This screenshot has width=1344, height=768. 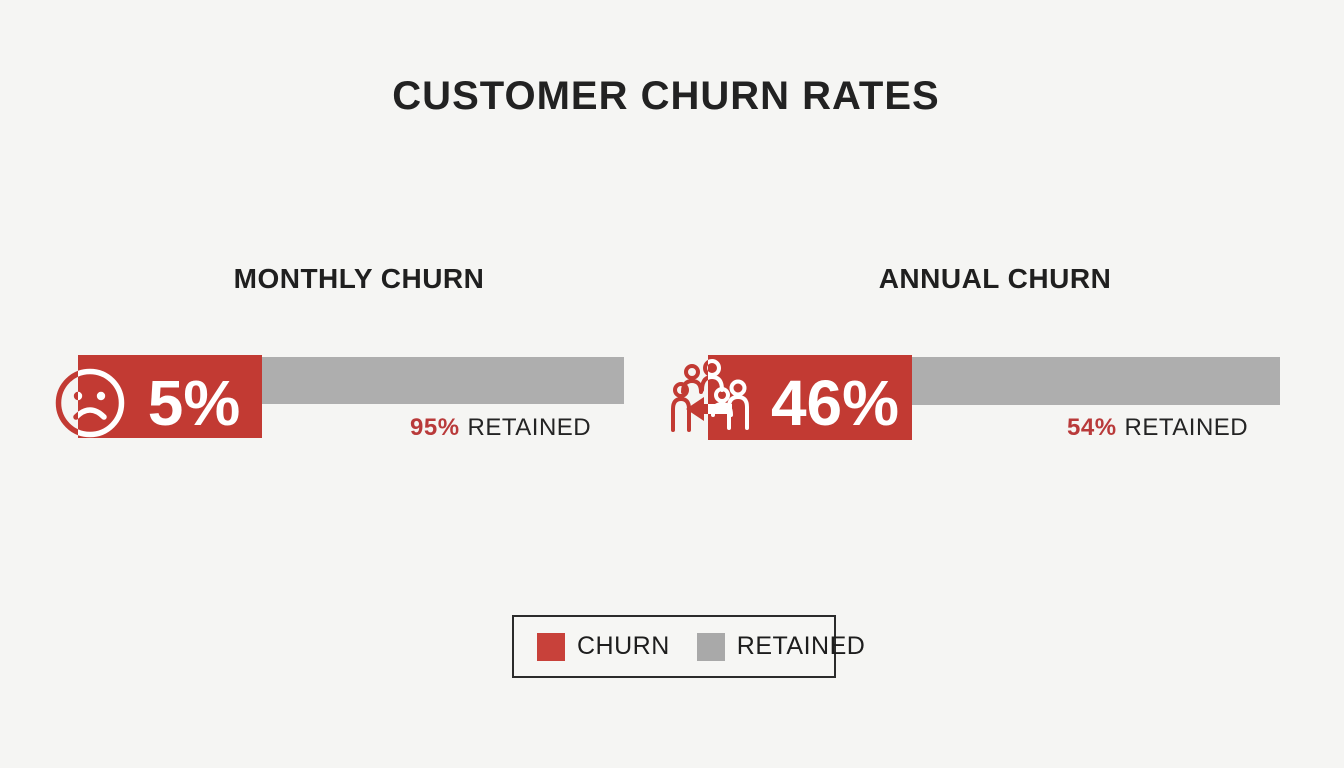 I want to click on annual-retained-bar, so click(x=1096, y=381).